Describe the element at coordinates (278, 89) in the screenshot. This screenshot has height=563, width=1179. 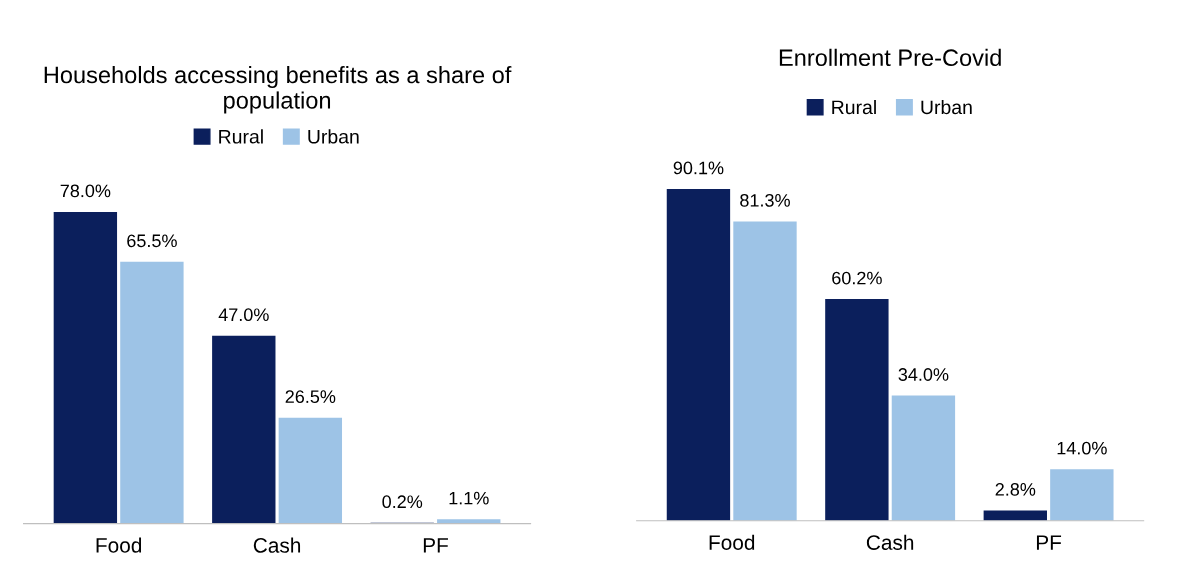
I see `chart-title: Households accessing benefits as a share of population` at that location.